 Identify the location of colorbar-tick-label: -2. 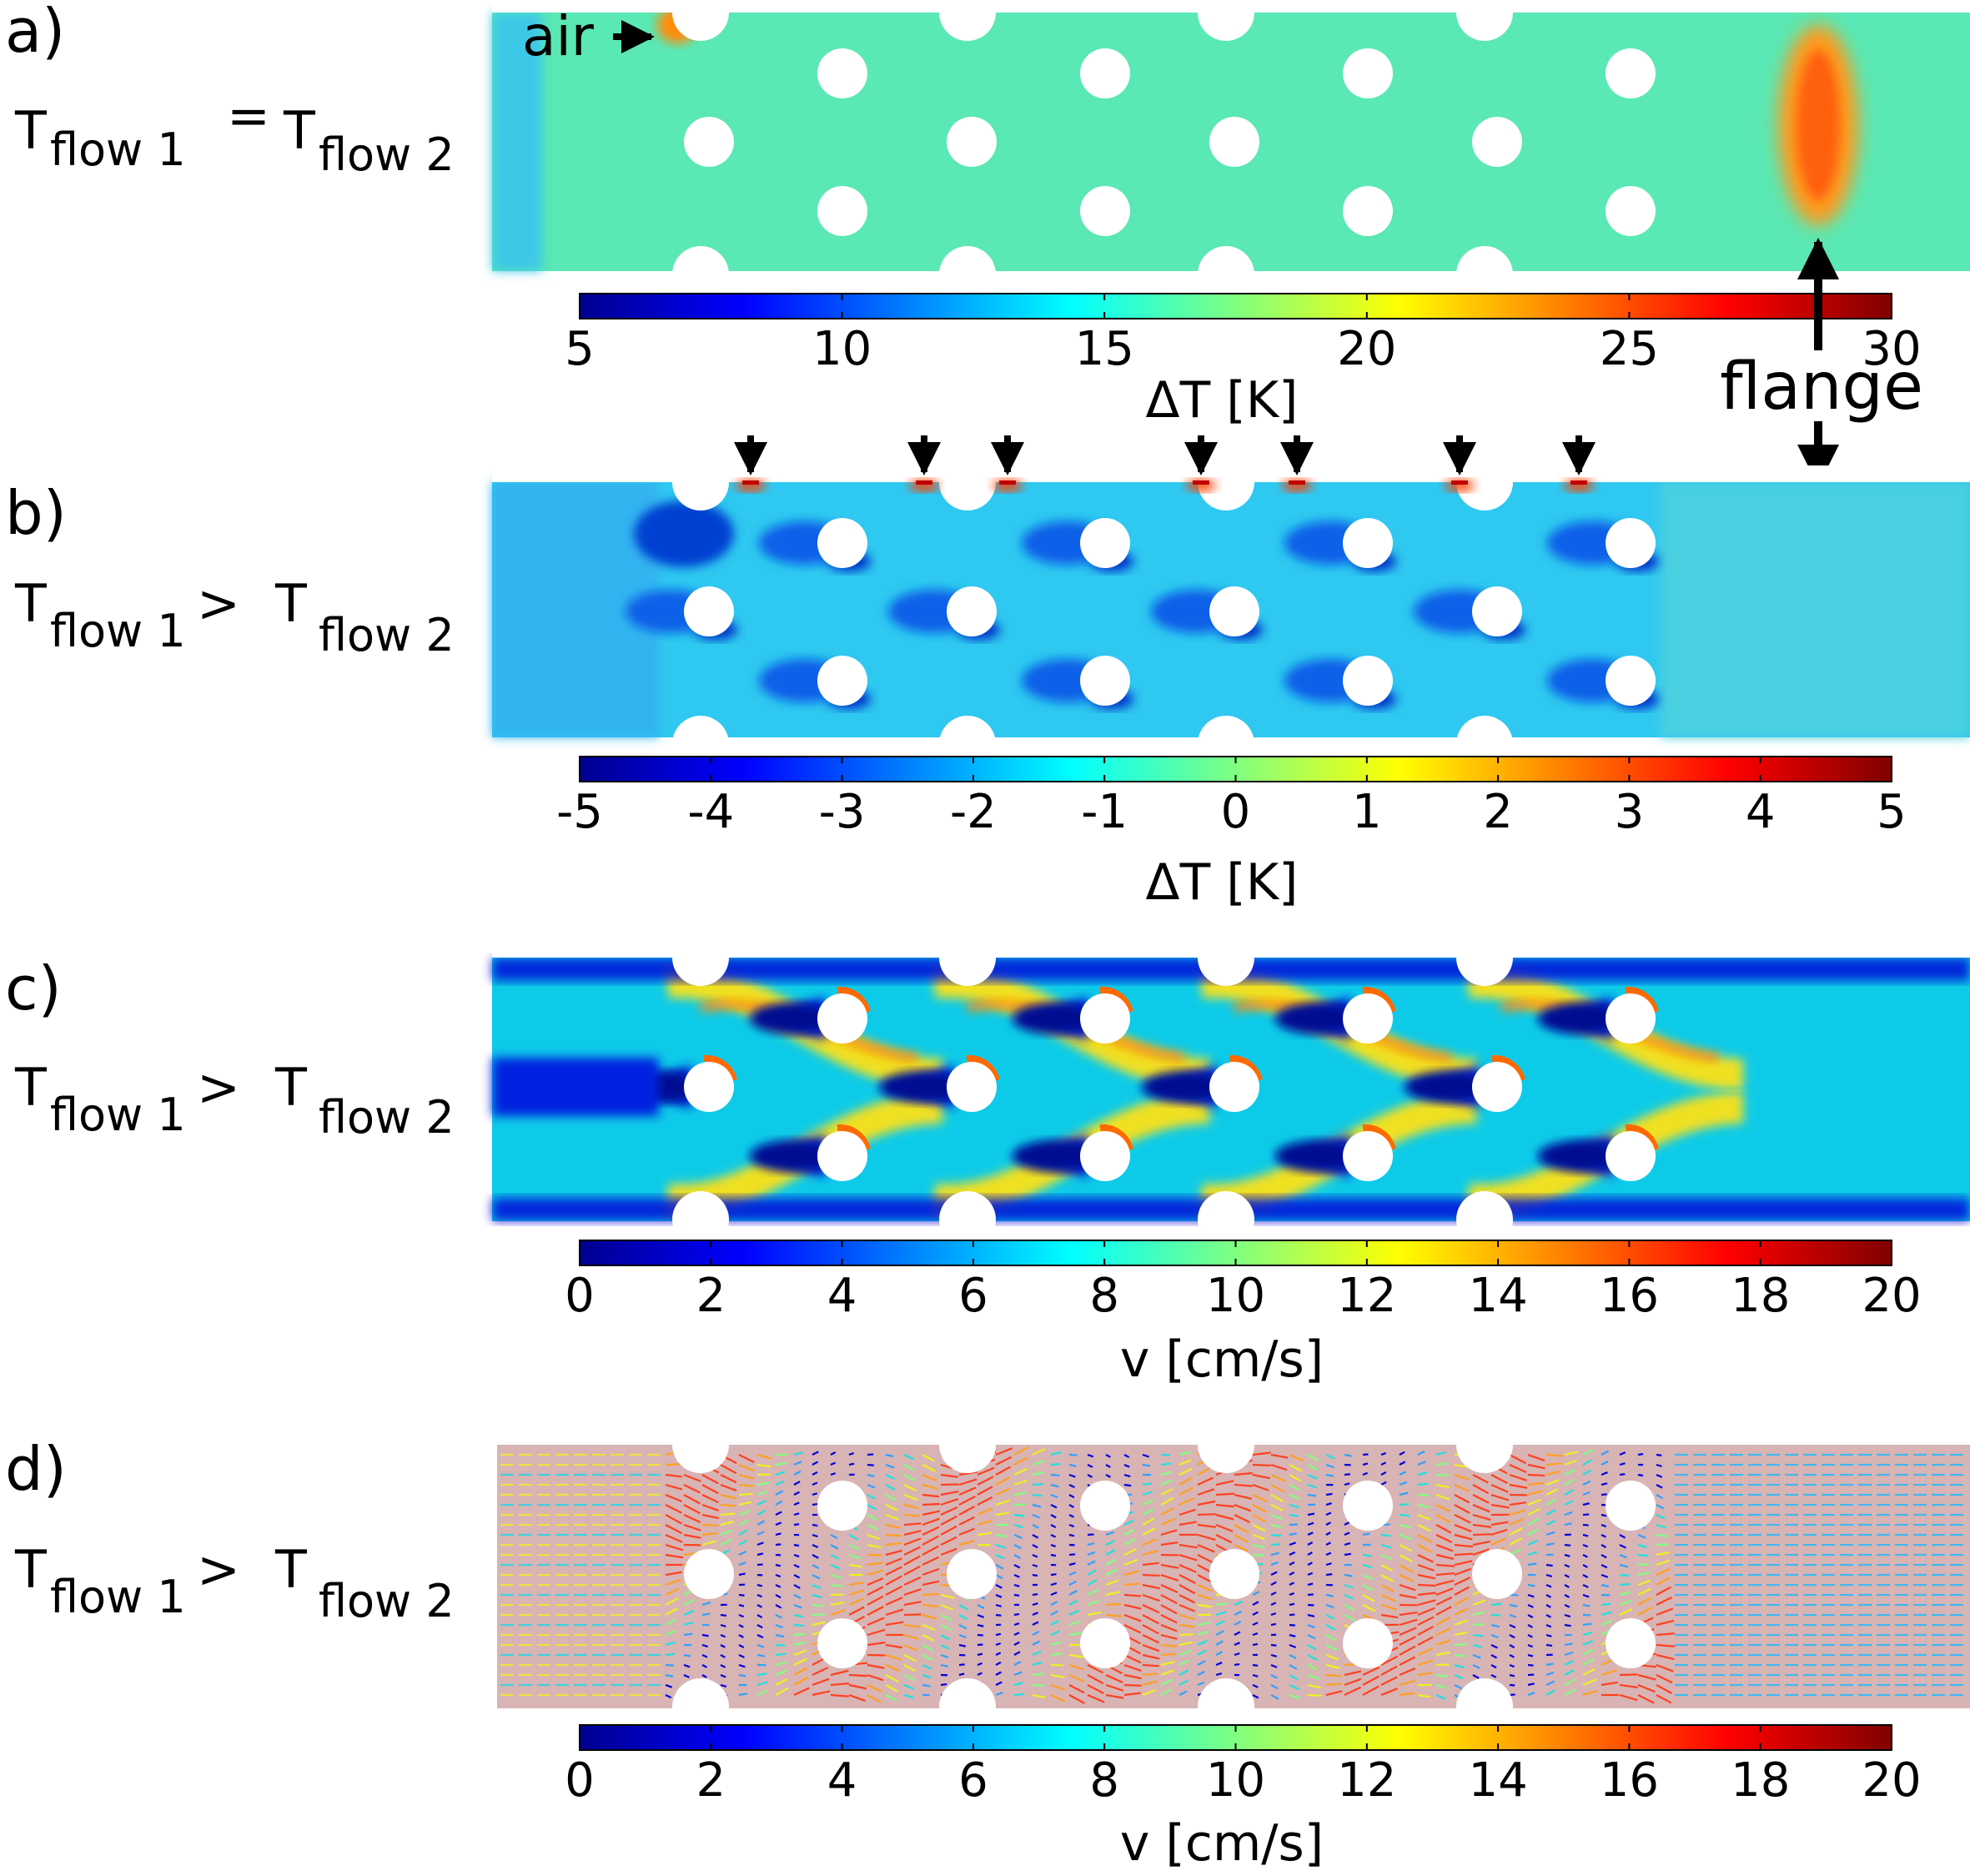
(973, 812).